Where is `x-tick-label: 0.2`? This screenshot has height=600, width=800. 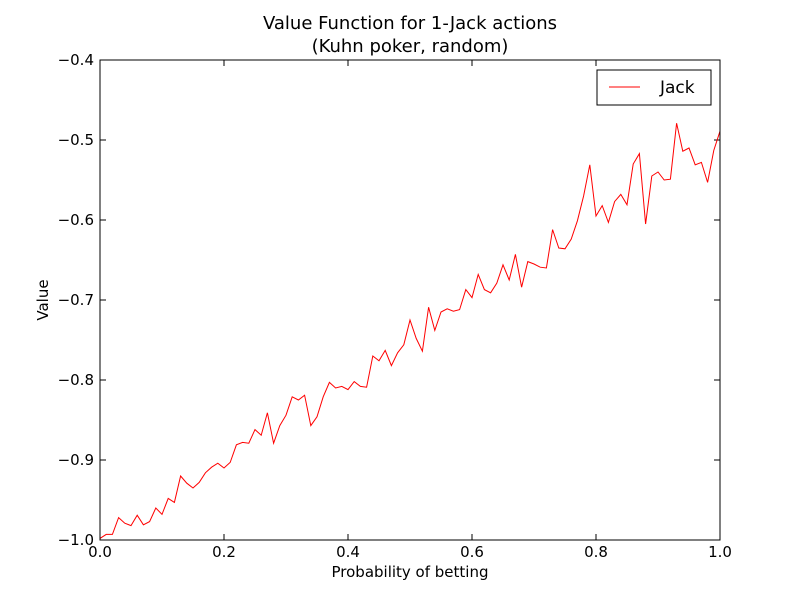 x-tick-label: 0.2 is located at coordinates (224, 552).